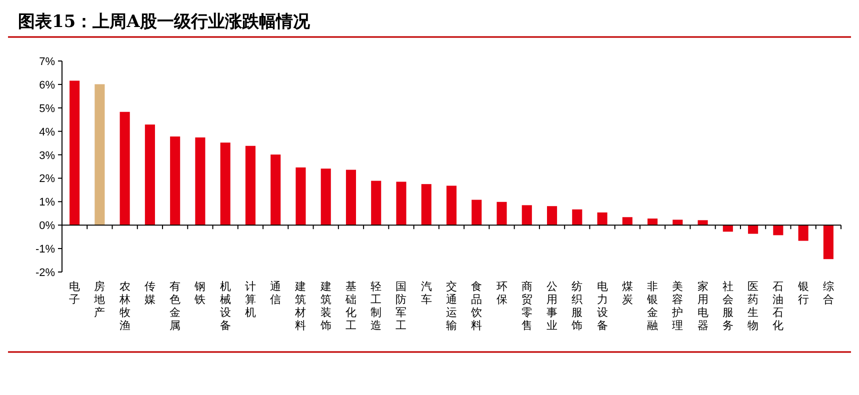  What do you see at coordinates (401, 306) in the screenshot?
I see `x-tick-label: 国防军工` at bounding box center [401, 306].